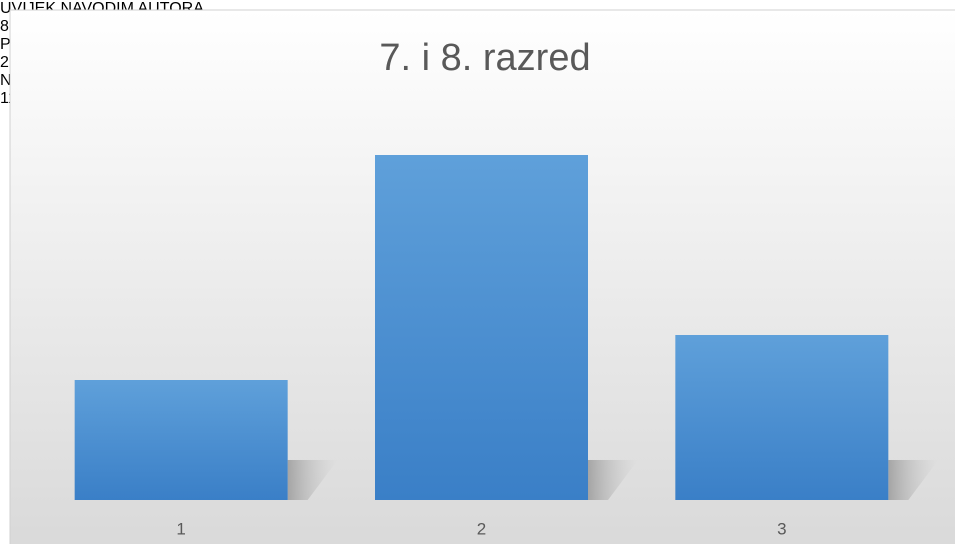 This screenshot has width=955, height=544. I want to click on chart-title: 7. i 8. razred, so click(484, 58).